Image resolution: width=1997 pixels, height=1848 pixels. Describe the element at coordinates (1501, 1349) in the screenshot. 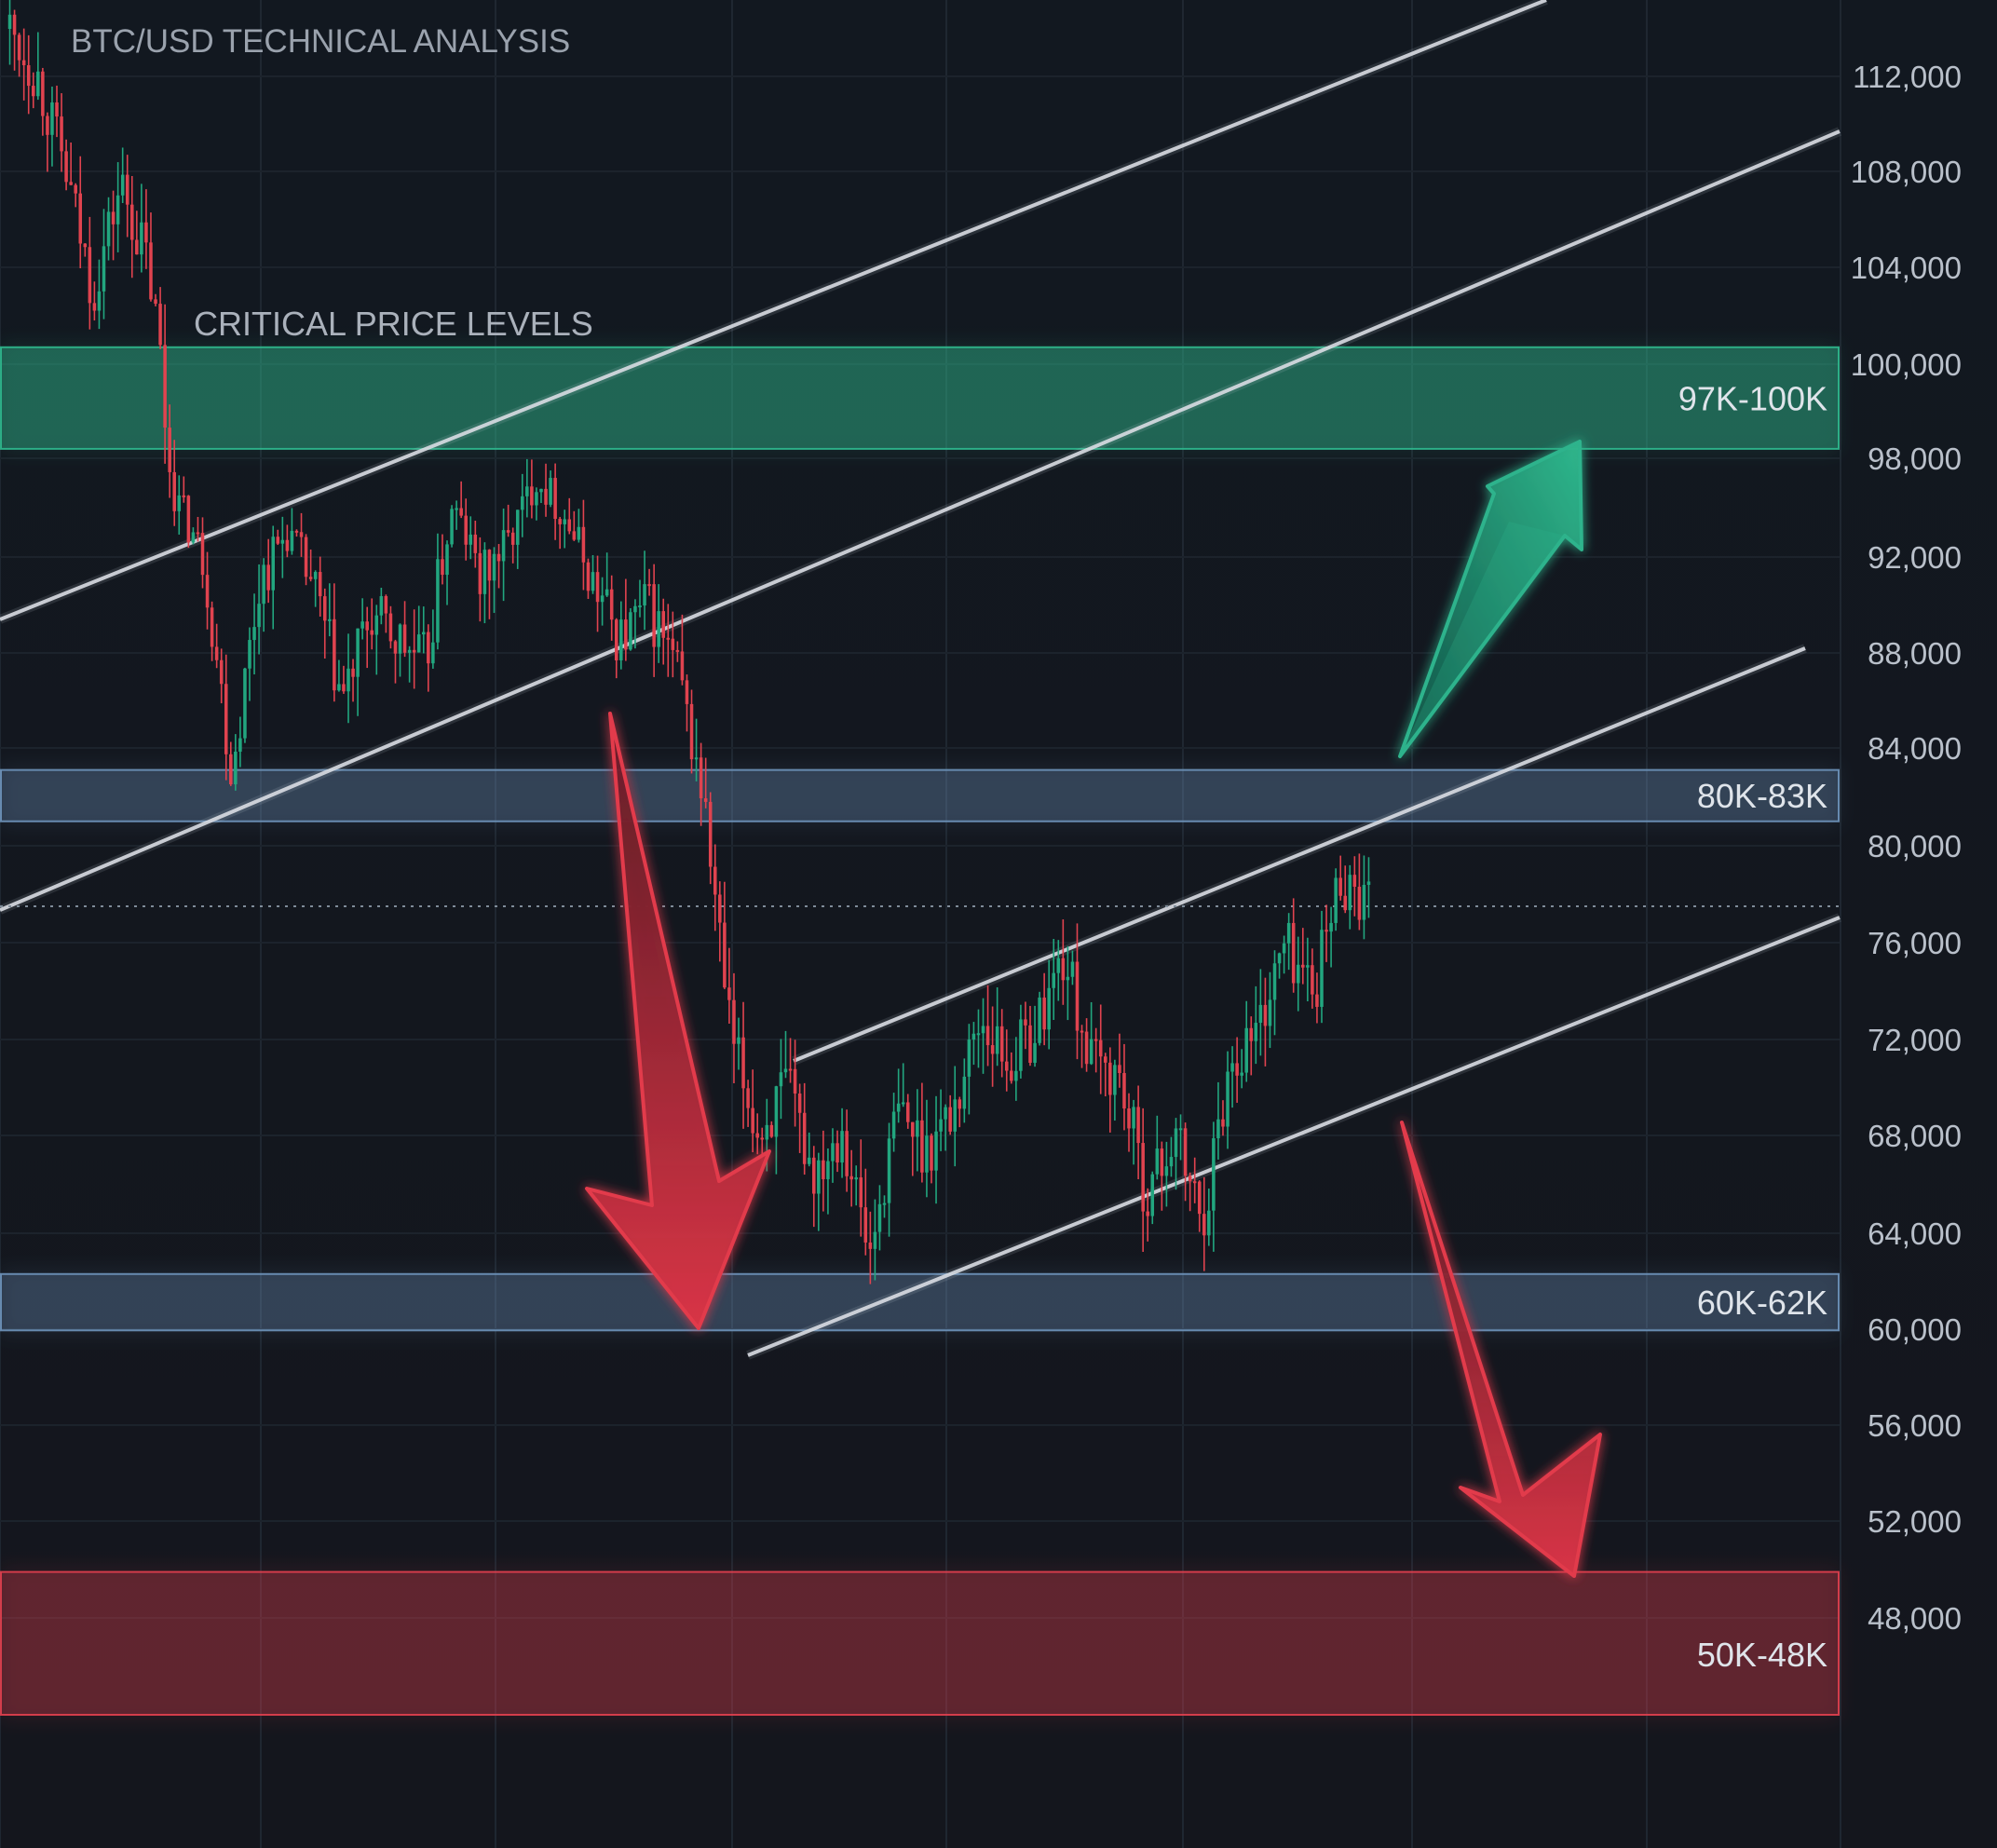

I see `down-arrow-red-small` at that location.